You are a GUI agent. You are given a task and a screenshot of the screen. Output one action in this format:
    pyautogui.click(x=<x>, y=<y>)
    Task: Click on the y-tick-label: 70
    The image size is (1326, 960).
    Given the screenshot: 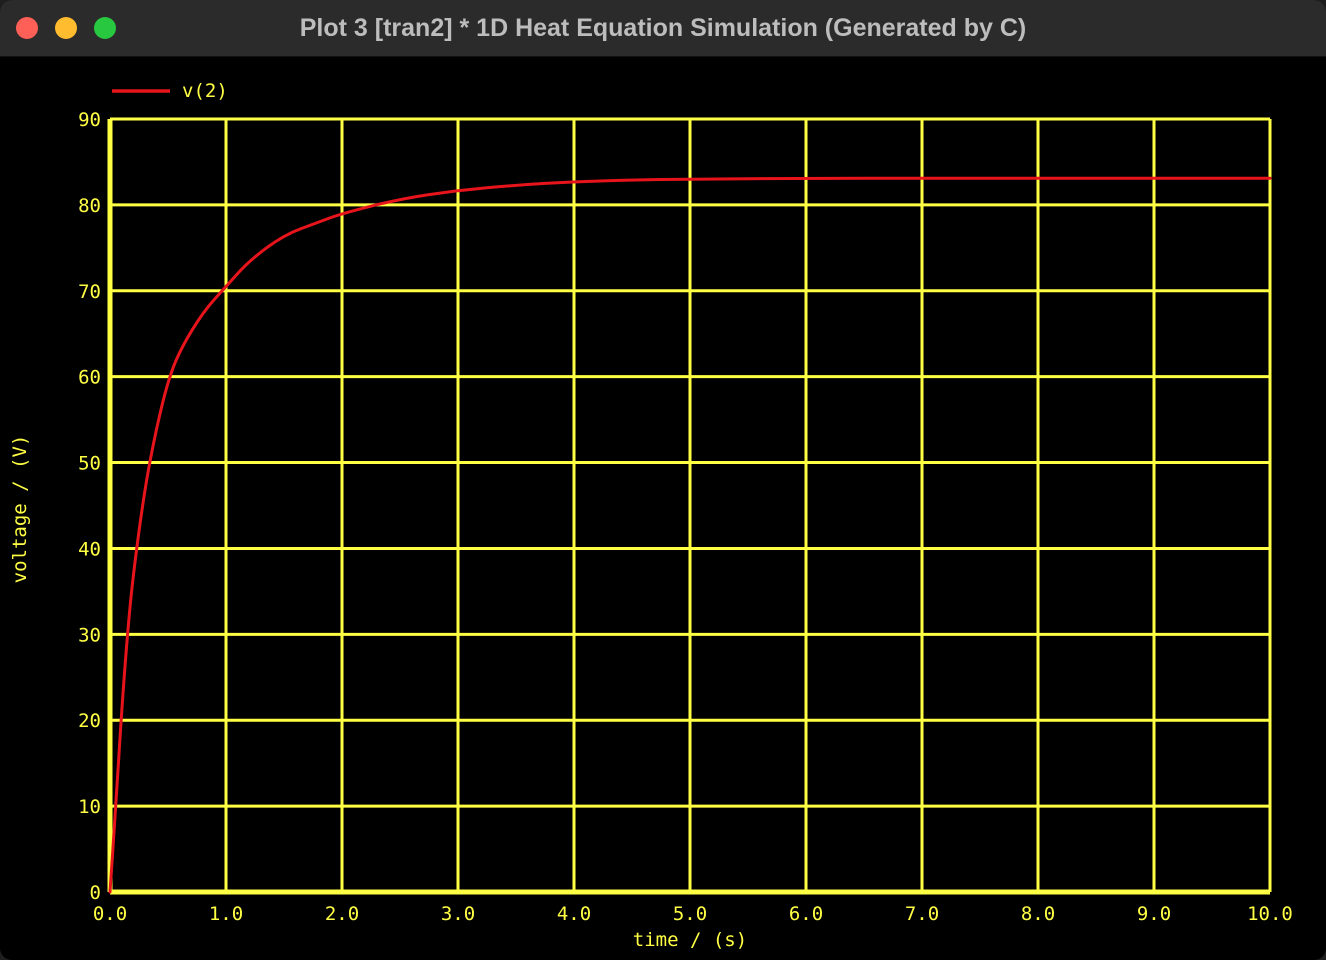 What is the action you would take?
    pyautogui.click(x=89, y=292)
    